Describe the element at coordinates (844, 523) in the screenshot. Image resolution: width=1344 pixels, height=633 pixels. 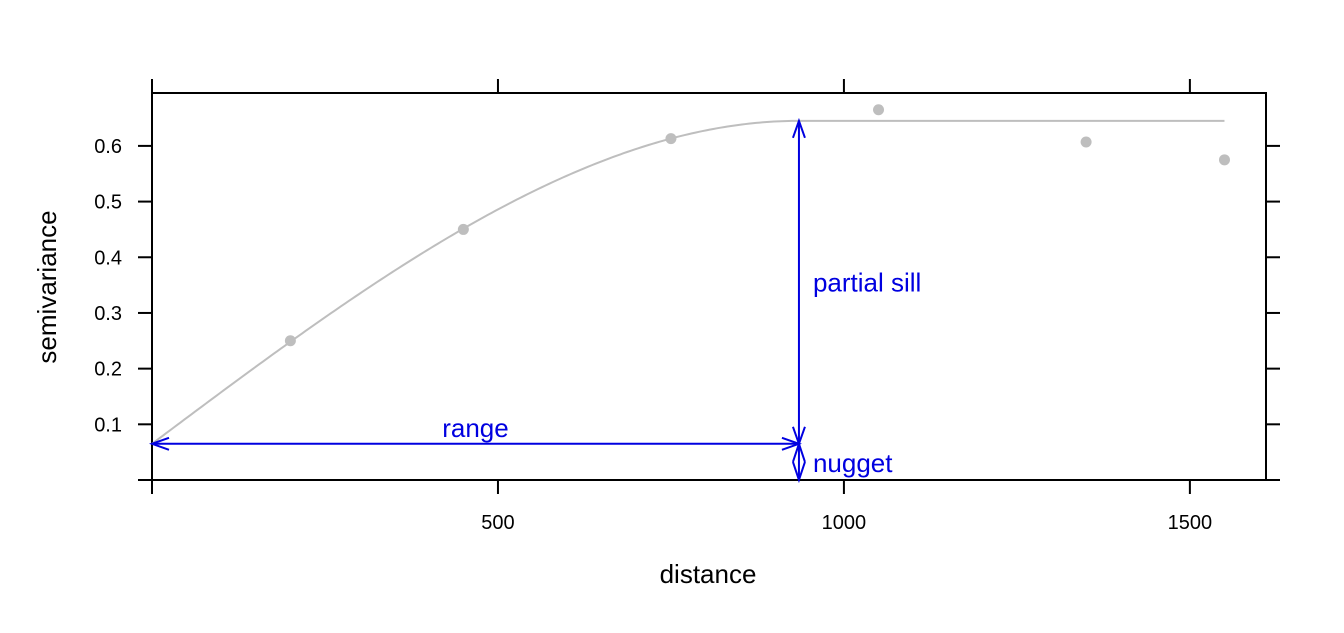
I see `x-tick-label: 1000` at that location.